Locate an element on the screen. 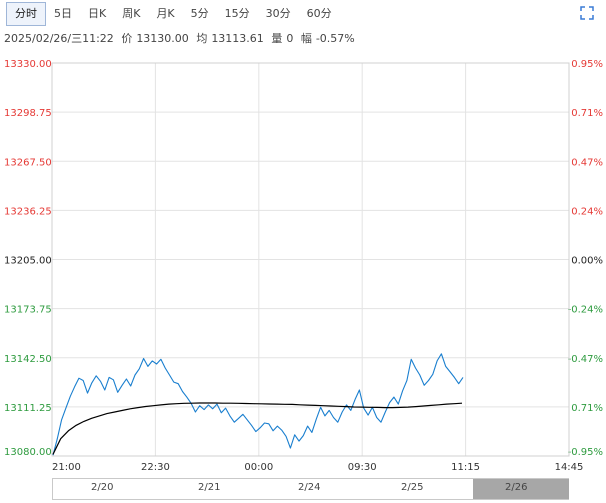 Image resolution: width=606 pixels, height=503 pixels. y-tick-label: 13080.00 is located at coordinates (28, 452).